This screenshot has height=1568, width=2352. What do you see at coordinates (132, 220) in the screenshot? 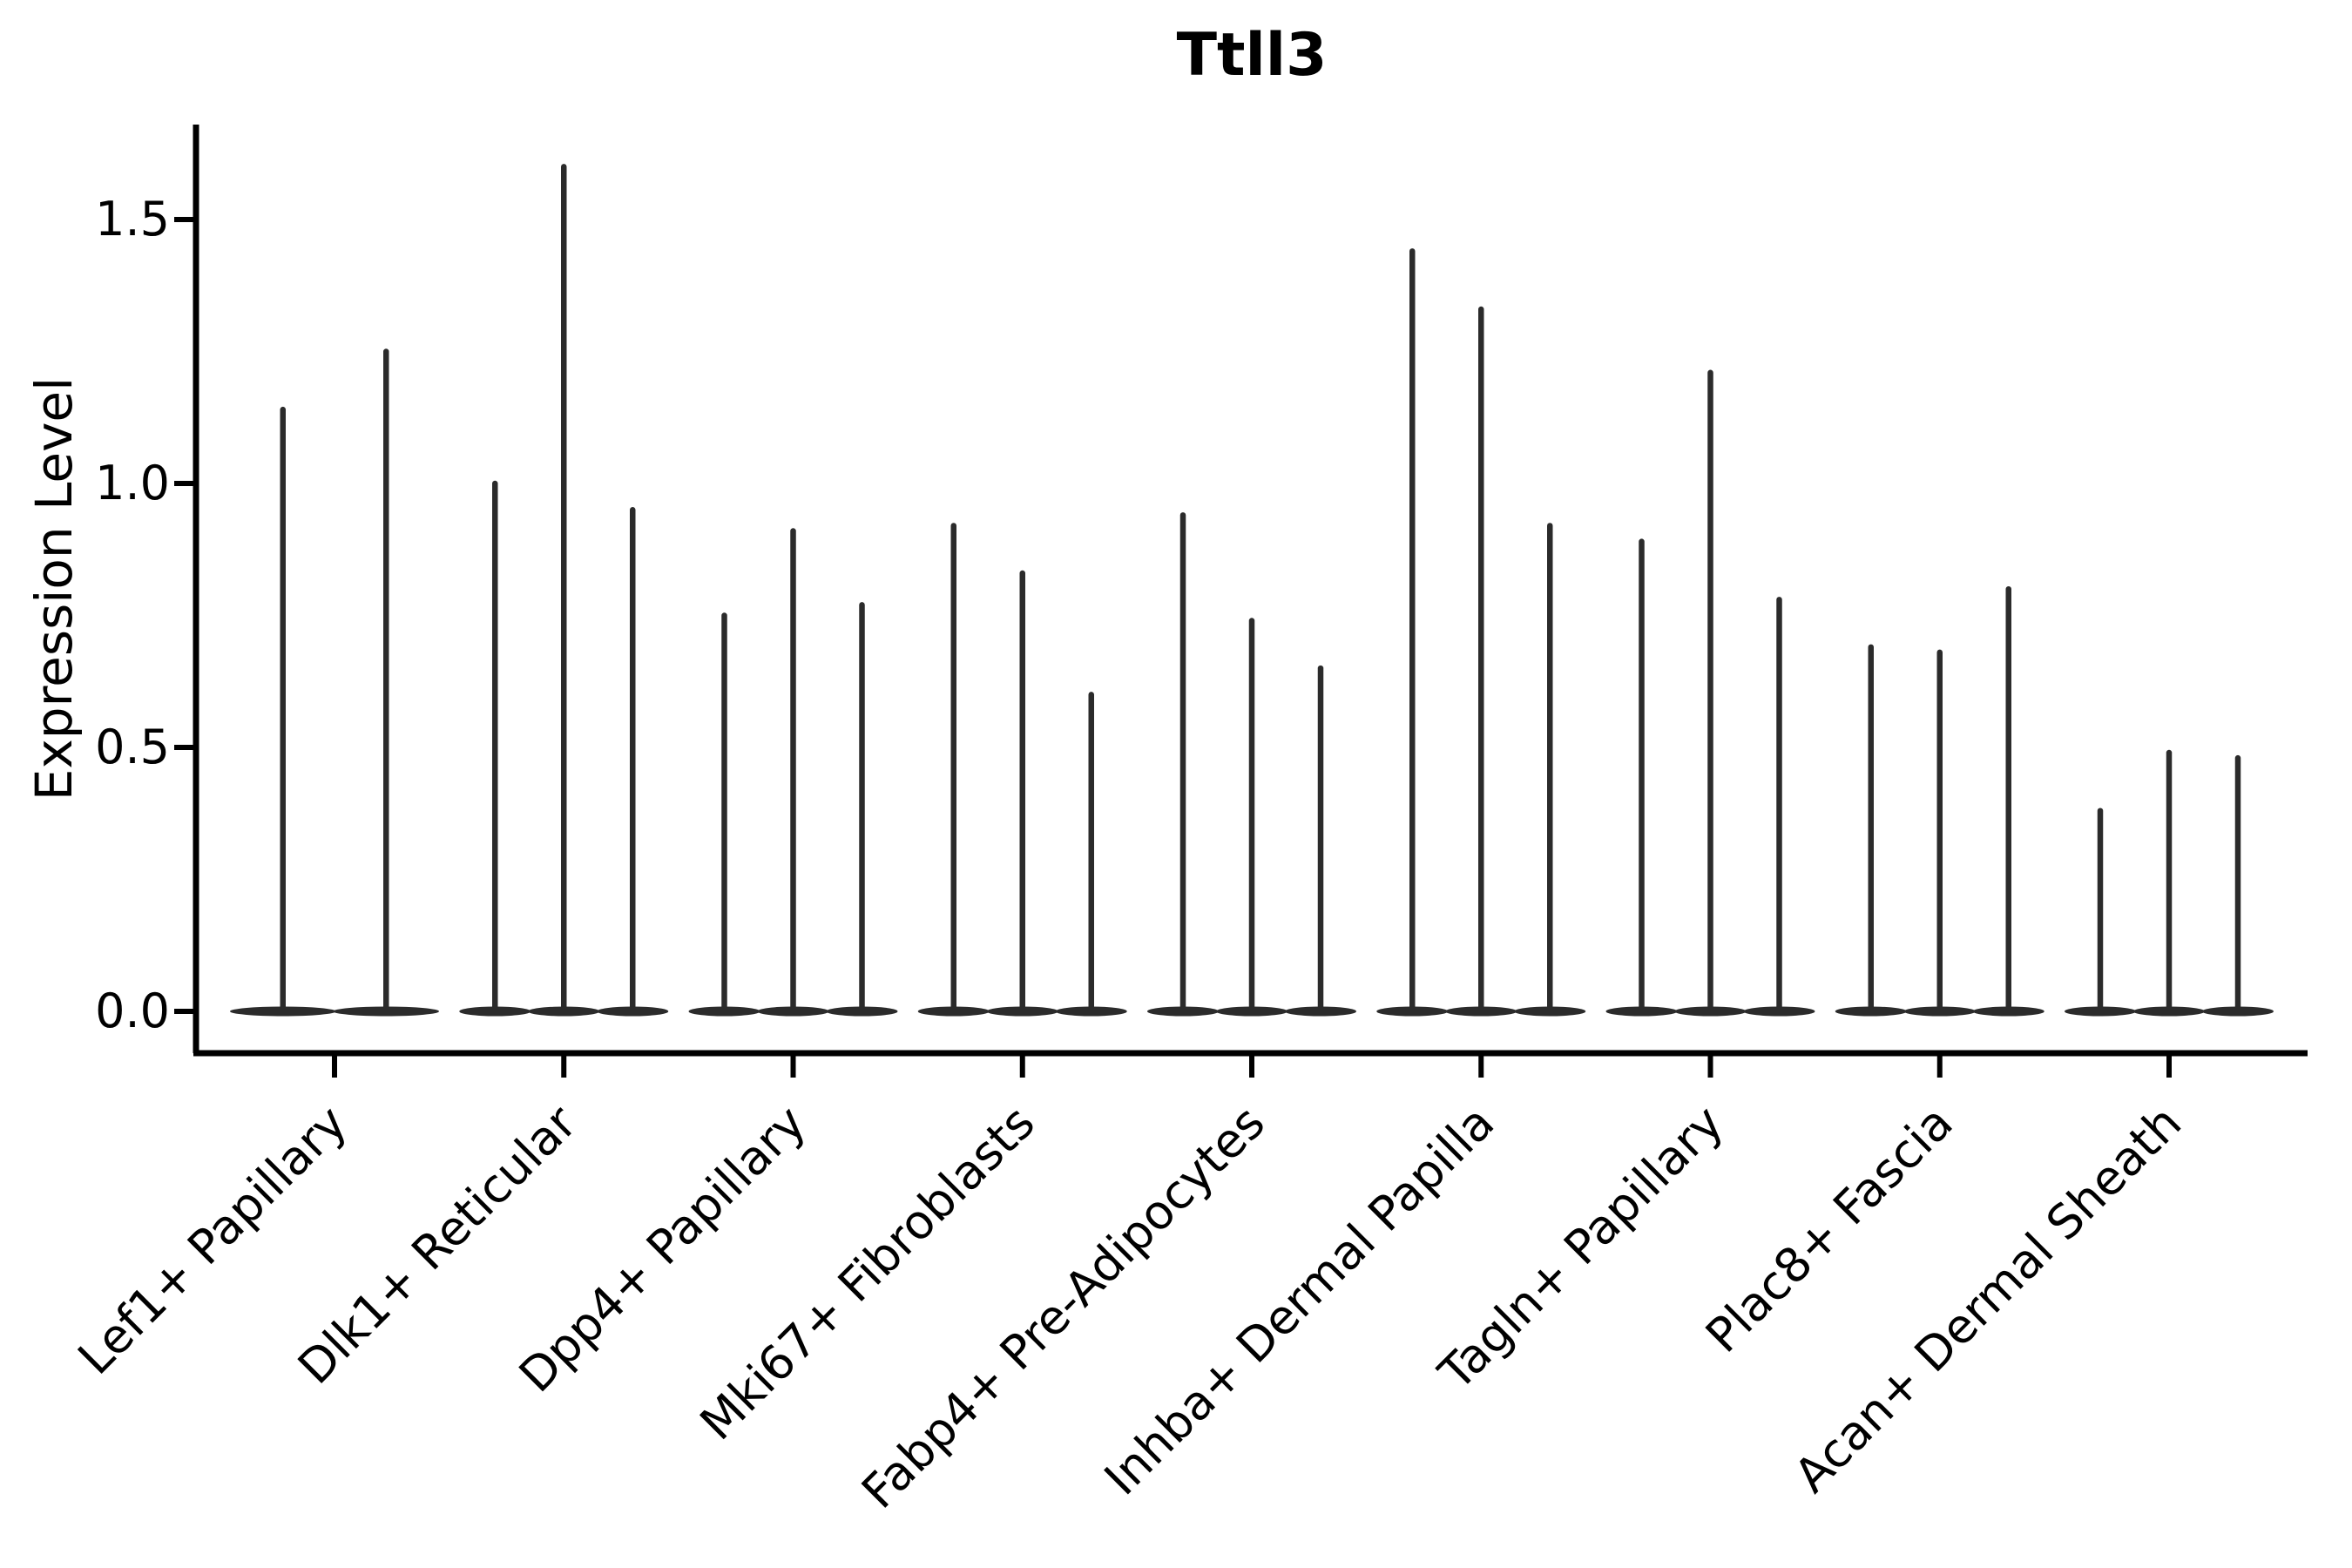
I see `y-tick-label: 1.5` at bounding box center [132, 220].